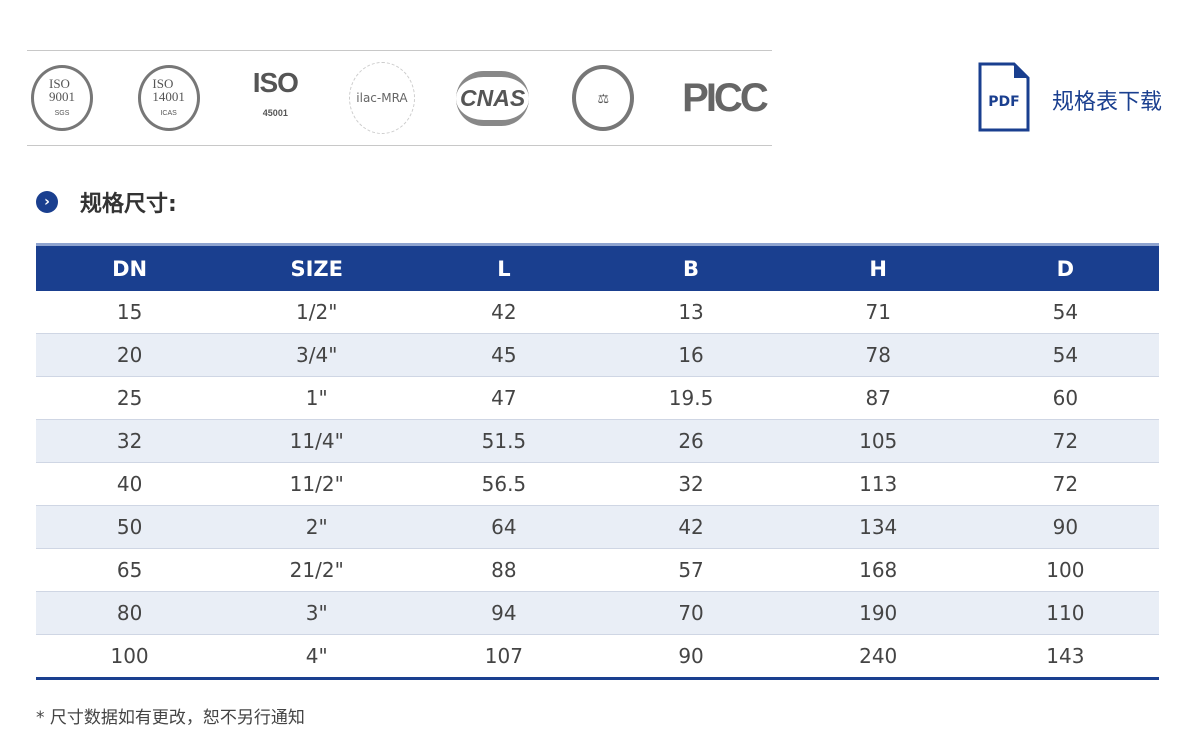 This screenshot has height=737, width=1200. Describe the element at coordinates (130, 312) in the screenshot. I see `table-cell: 15` at that location.